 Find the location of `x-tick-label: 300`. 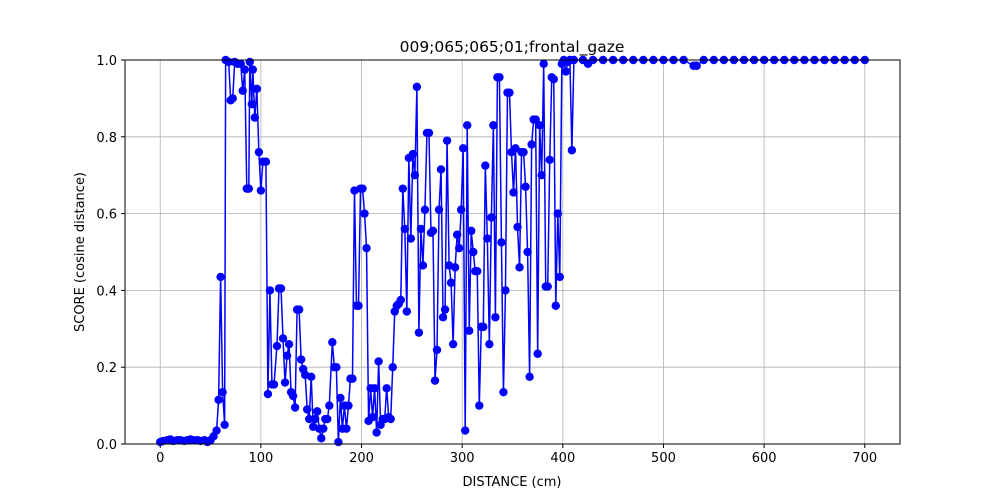

x-tick-label: 300 is located at coordinates (462, 458).